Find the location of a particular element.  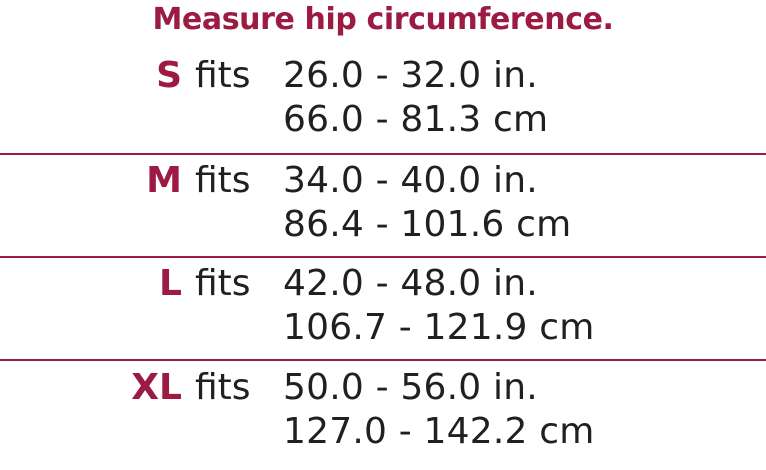

size-label: L is located at coordinates (170, 283).